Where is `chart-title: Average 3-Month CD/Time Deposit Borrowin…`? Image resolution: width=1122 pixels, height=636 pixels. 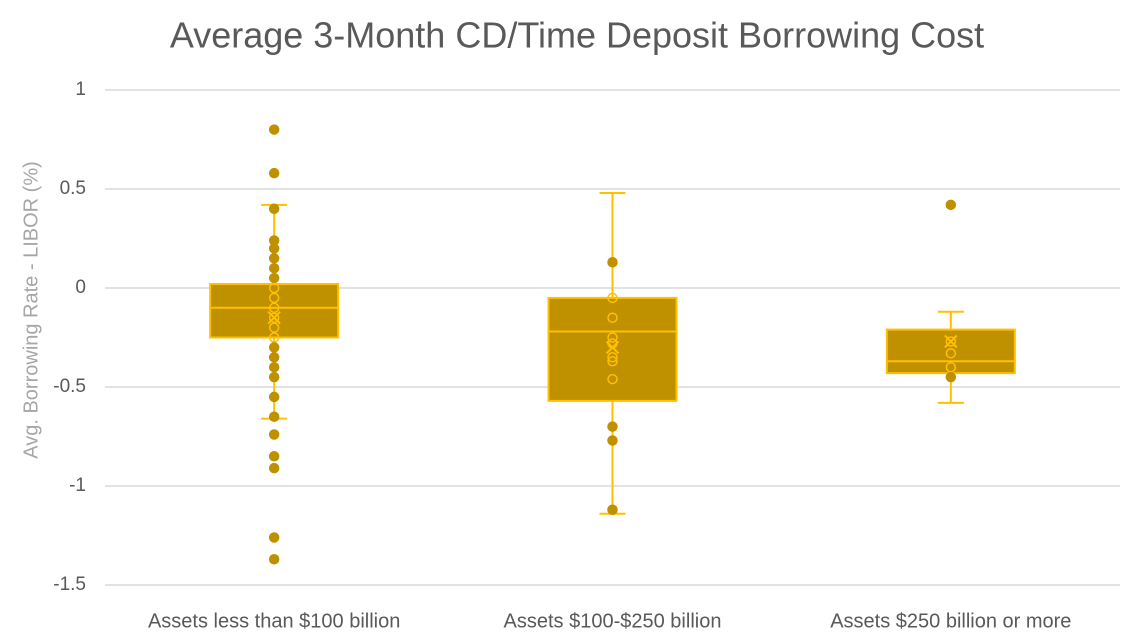 chart-title: Average 3-Month CD/Time Deposit Borrowin… is located at coordinates (577, 35).